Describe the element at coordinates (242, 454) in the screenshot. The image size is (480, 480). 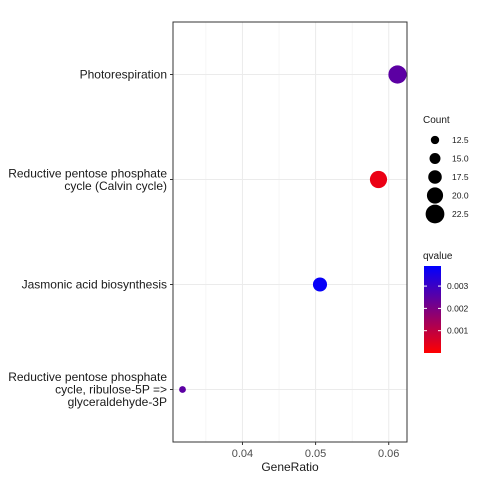
I see `x-tick-label: 0.04` at that location.